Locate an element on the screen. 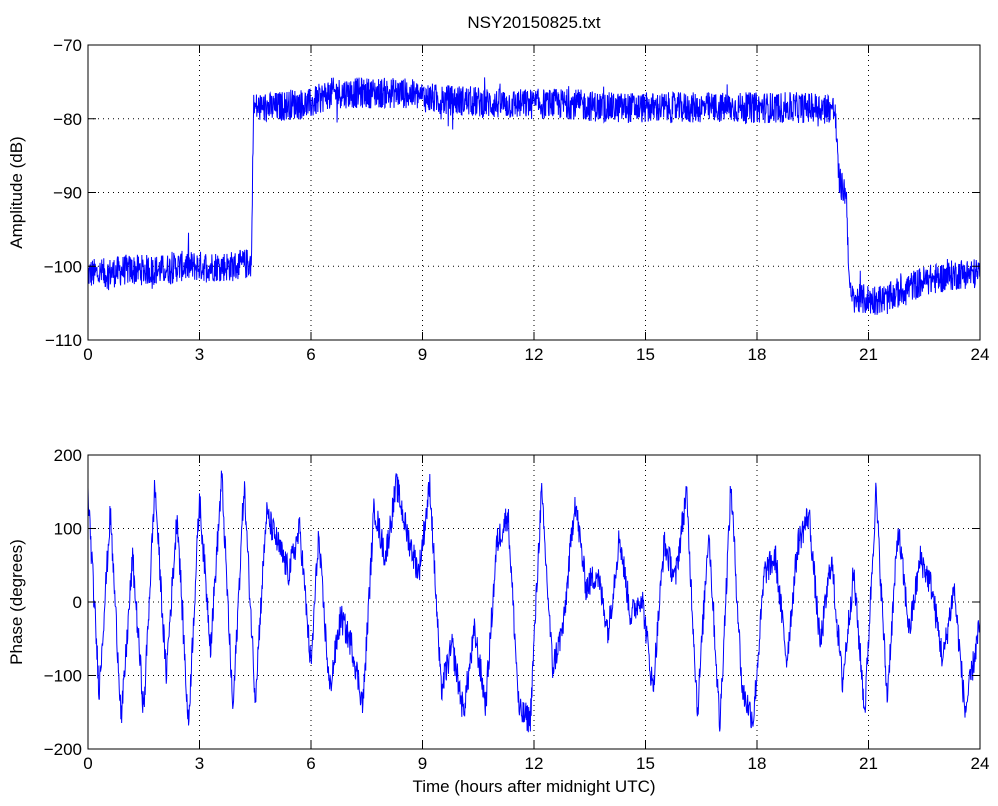 The width and height of the screenshot is (998, 806). y-tick-label: −200 is located at coordinates (63, 749).